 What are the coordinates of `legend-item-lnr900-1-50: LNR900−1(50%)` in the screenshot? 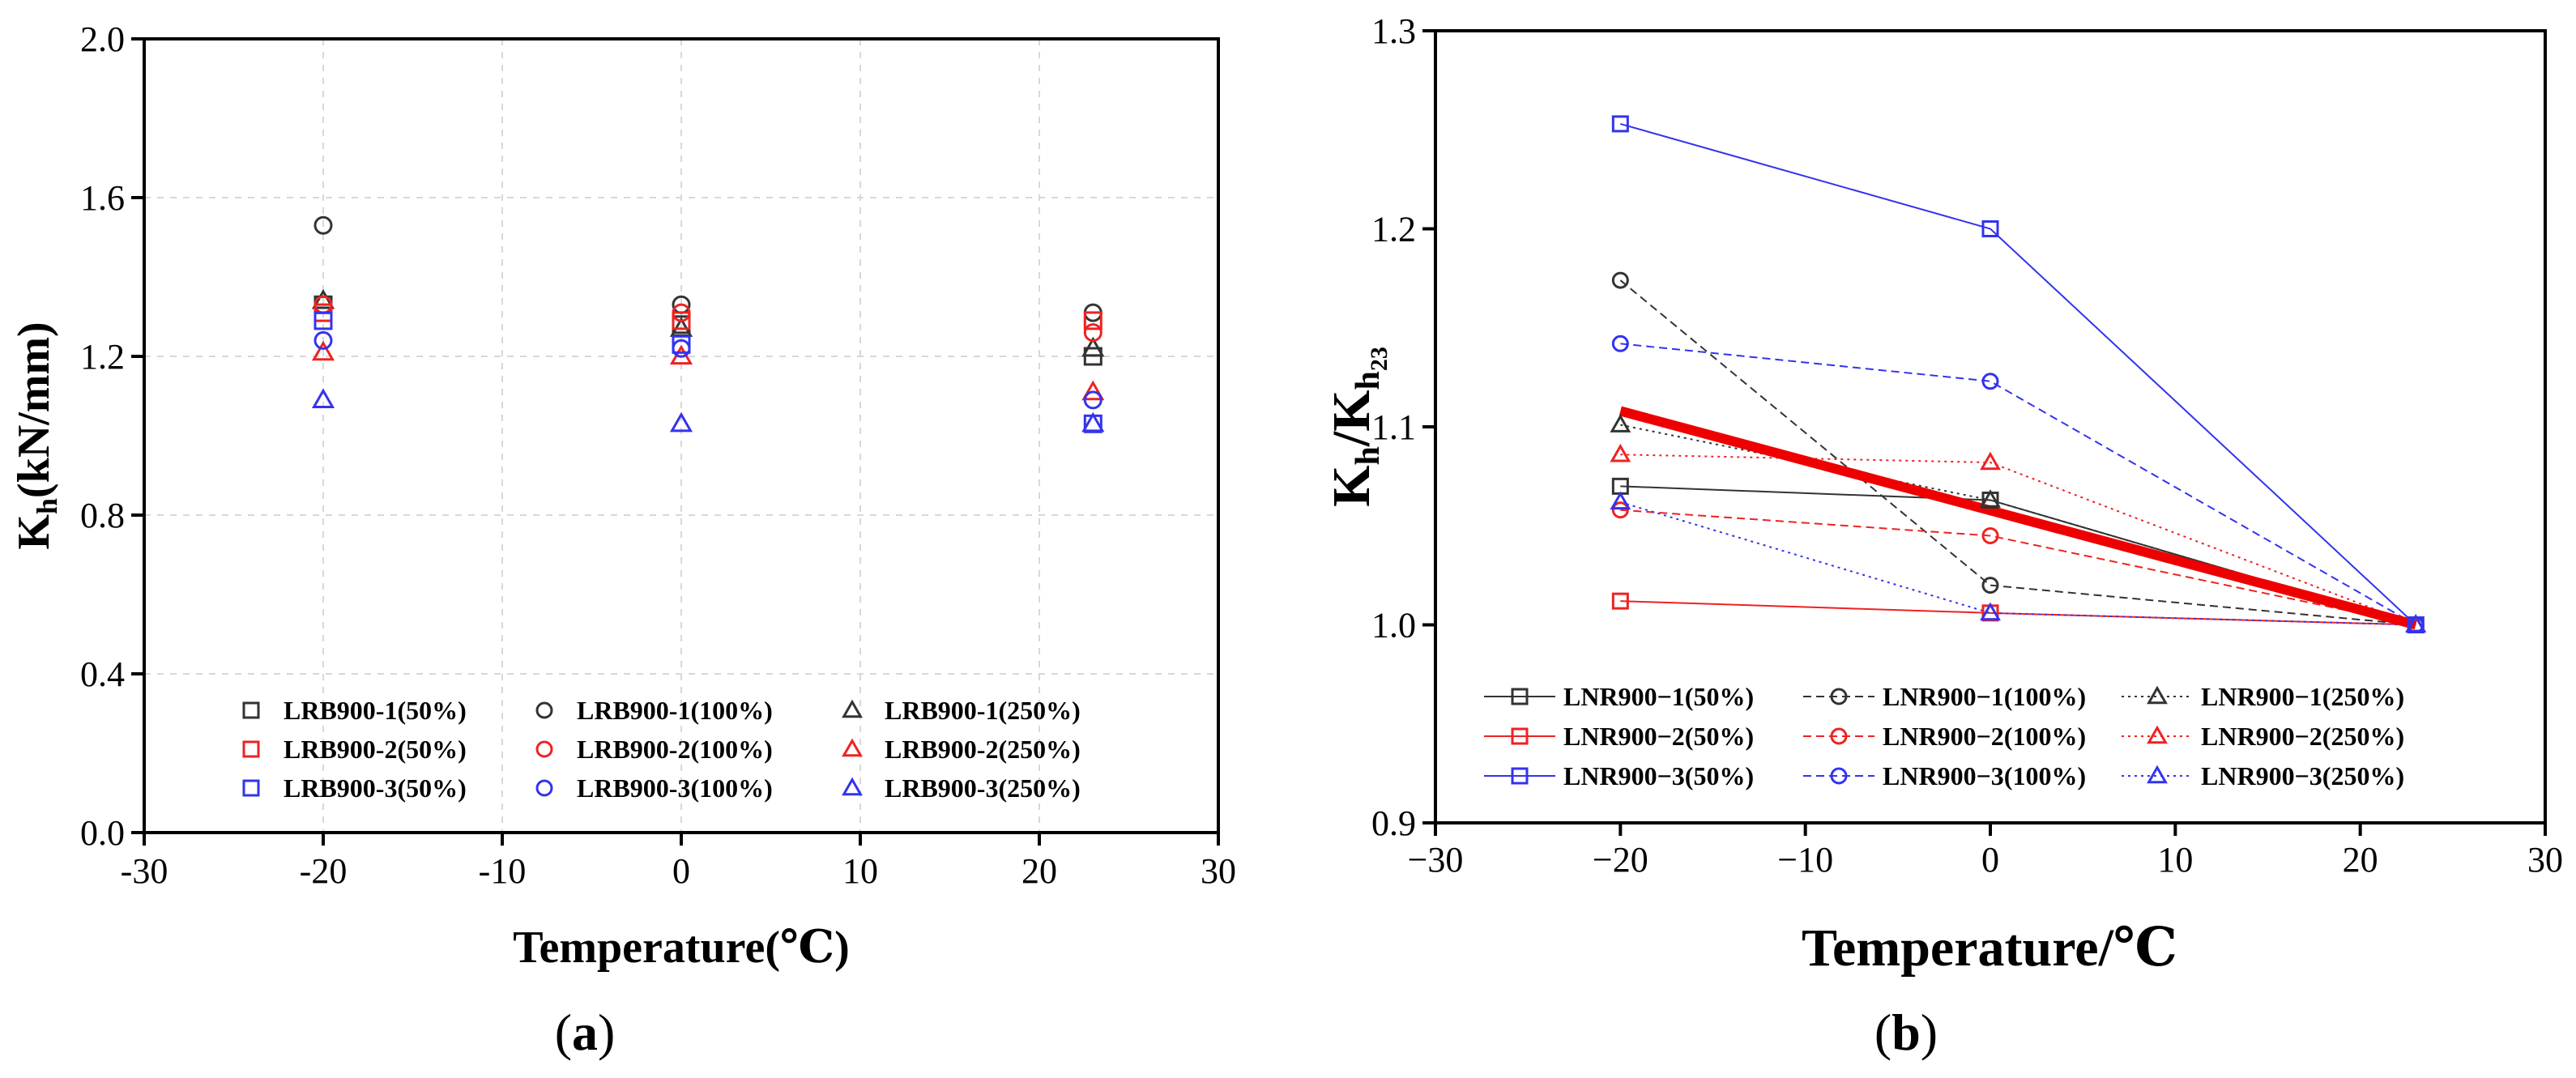 It's located at (1619, 696).